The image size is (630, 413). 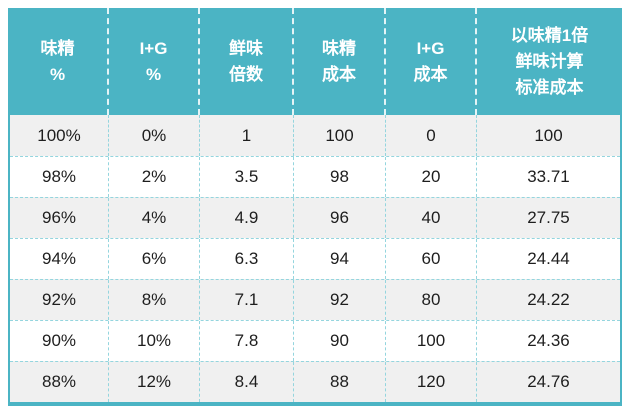 What do you see at coordinates (247, 259) in the screenshot?
I see `table-cell: 6.3` at bounding box center [247, 259].